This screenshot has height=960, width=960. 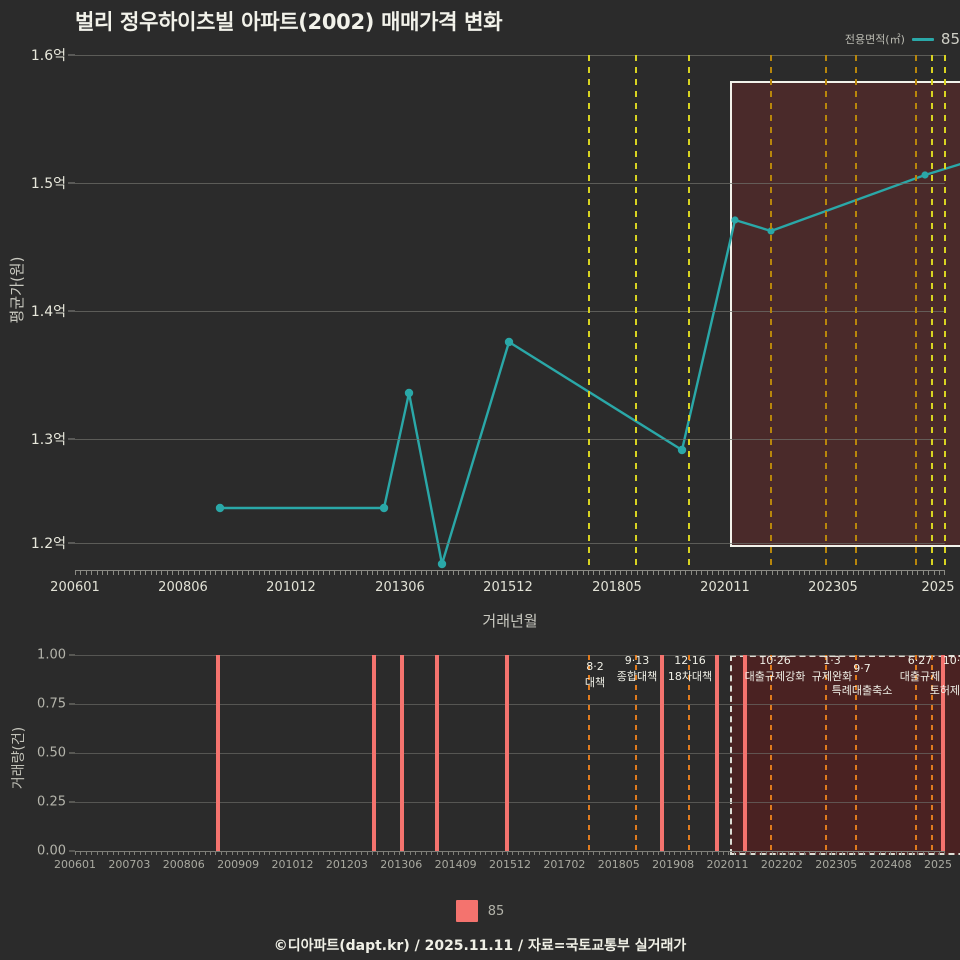 I want to click on volume-event-name: 종합대책, so click(x=637, y=676).